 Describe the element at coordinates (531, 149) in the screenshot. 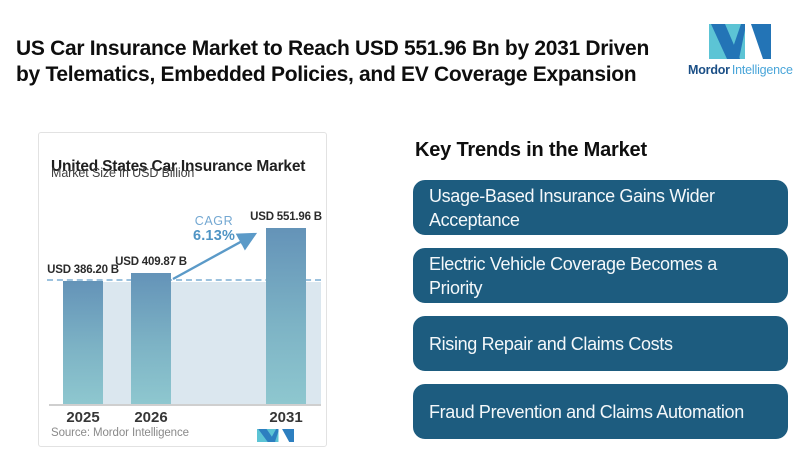

I see `trends-heading: Key Trends in the Market` at that location.